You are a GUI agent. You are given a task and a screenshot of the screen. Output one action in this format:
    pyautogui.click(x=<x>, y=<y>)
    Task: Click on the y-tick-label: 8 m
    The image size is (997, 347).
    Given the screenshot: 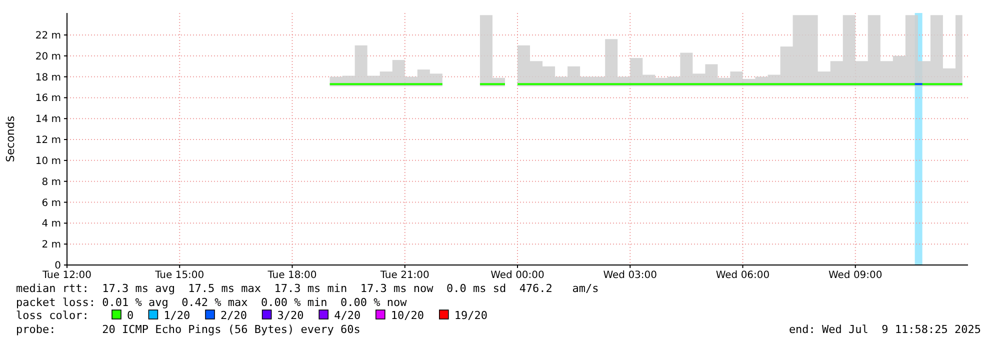 What is the action you would take?
    pyautogui.click(x=51, y=182)
    